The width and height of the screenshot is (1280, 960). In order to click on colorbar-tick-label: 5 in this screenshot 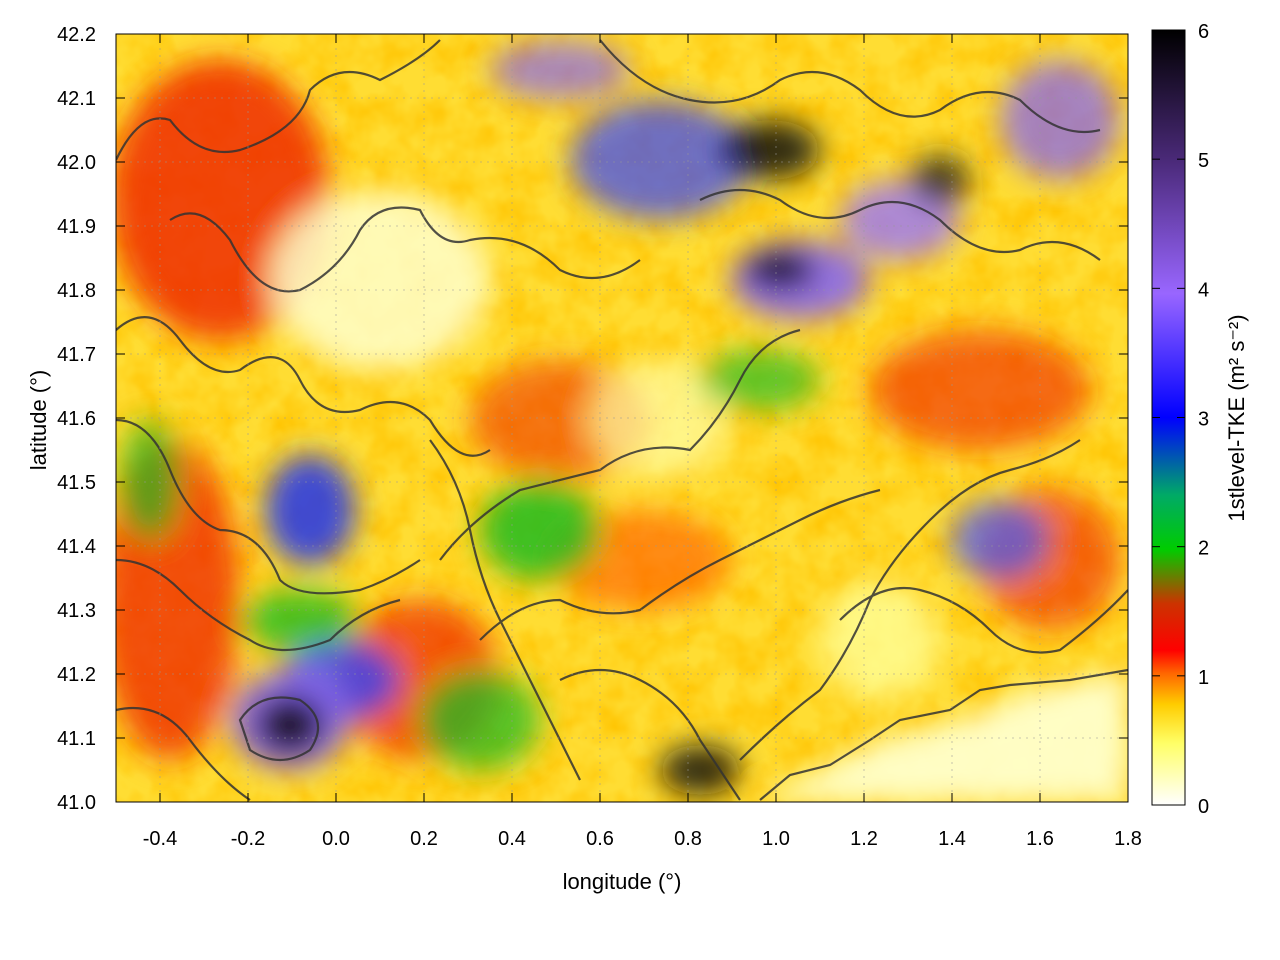, I will do `click(1203, 161)`.